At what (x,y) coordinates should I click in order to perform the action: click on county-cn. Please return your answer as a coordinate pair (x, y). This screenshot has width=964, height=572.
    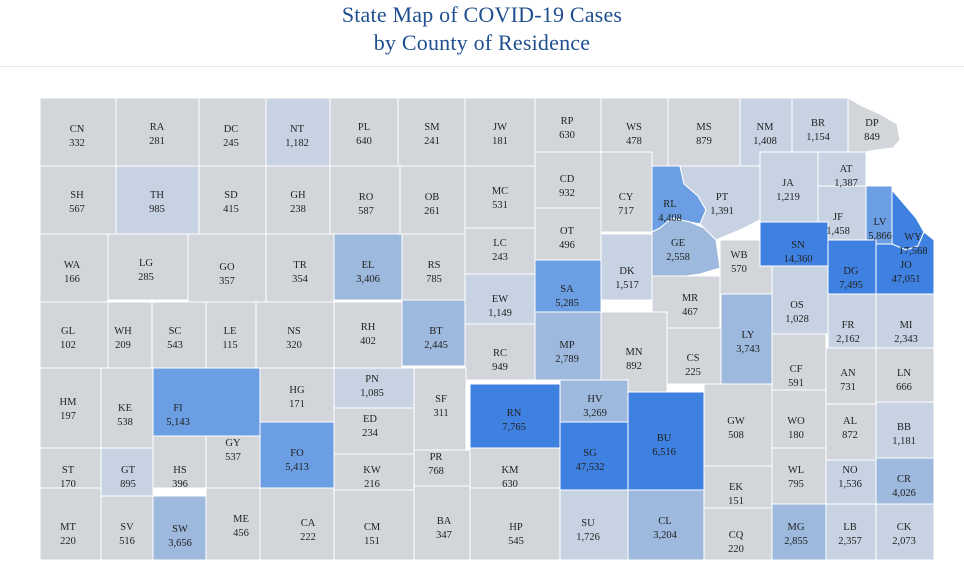
    Looking at the image, I should click on (78, 132).